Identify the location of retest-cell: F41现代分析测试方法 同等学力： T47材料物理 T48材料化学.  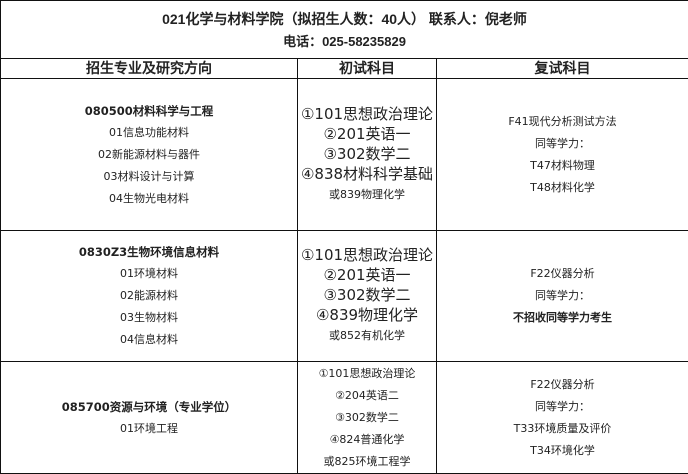
(562, 155).